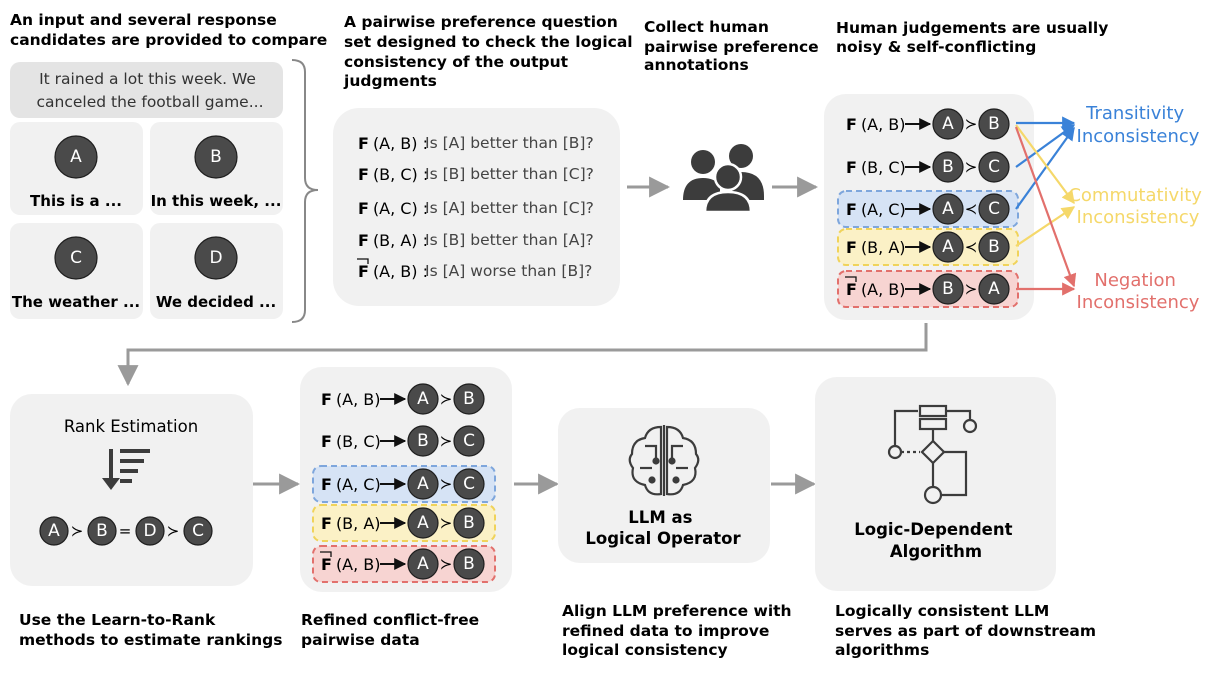  What do you see at coordinates (928, 209) in the screenshot?
I see `noisy-row: F (A, C) A ≺ C` at bounding box center [928, 209].